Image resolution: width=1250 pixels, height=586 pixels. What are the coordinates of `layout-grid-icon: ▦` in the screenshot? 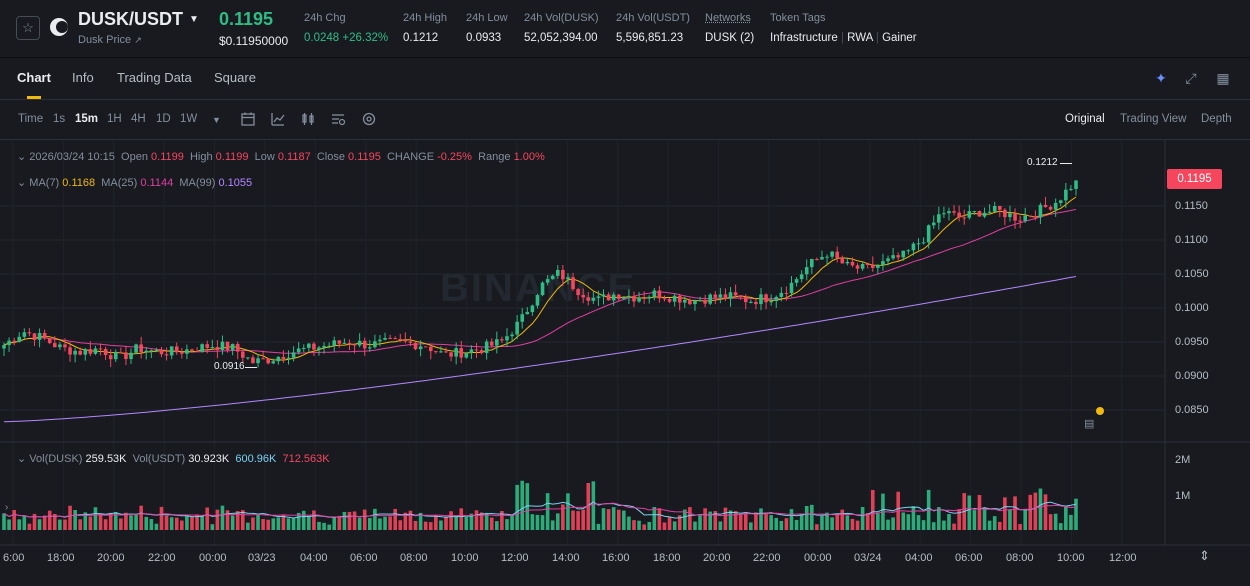 It's located at (1223, 78).